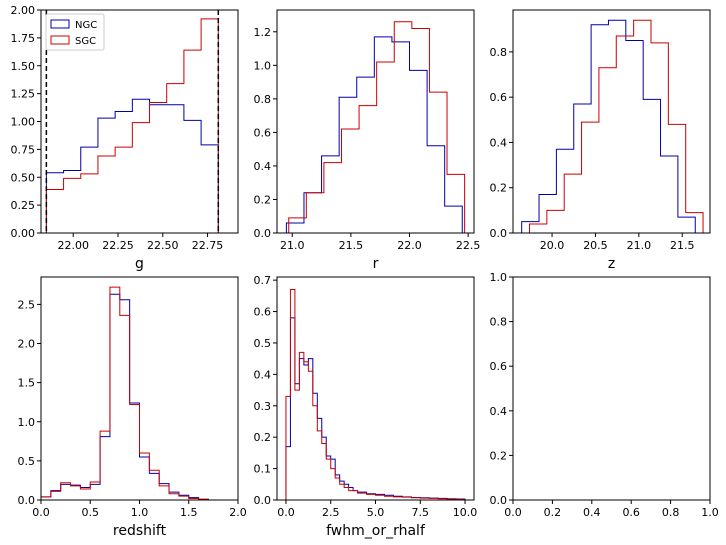 Image resolution: width=726 pixels, height=545 pixels. Describe the element at coordinates (86, 25) in the screenshot. I see `legend-label-ngc: NGC` at that location.